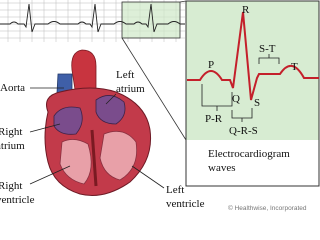  Describe the element at coordinates (257, 103) in the screenshot. I see `wave-label: S` at that location.